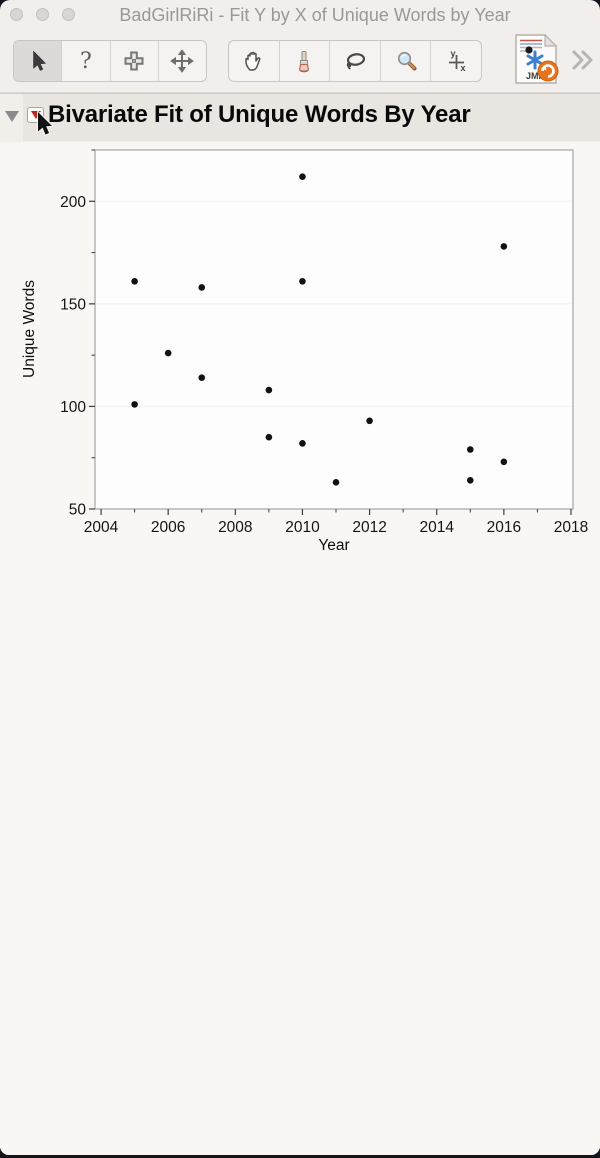 The height and width of the screenshot is (1158, 600). Describe the element at coordinates (302, 527) in the screenshot. I see `x-axis-tick-label: 2010` at that location.